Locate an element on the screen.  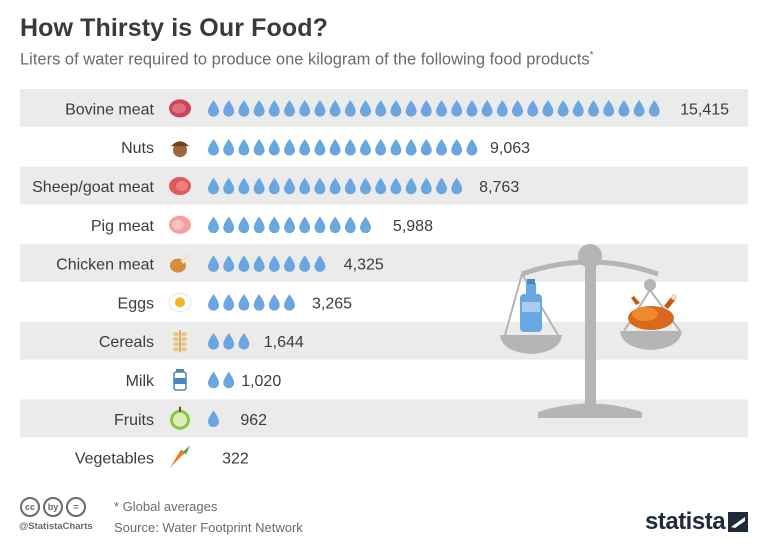
source-note: Source: Water Footprint Network is located at coordinates (208, 527).